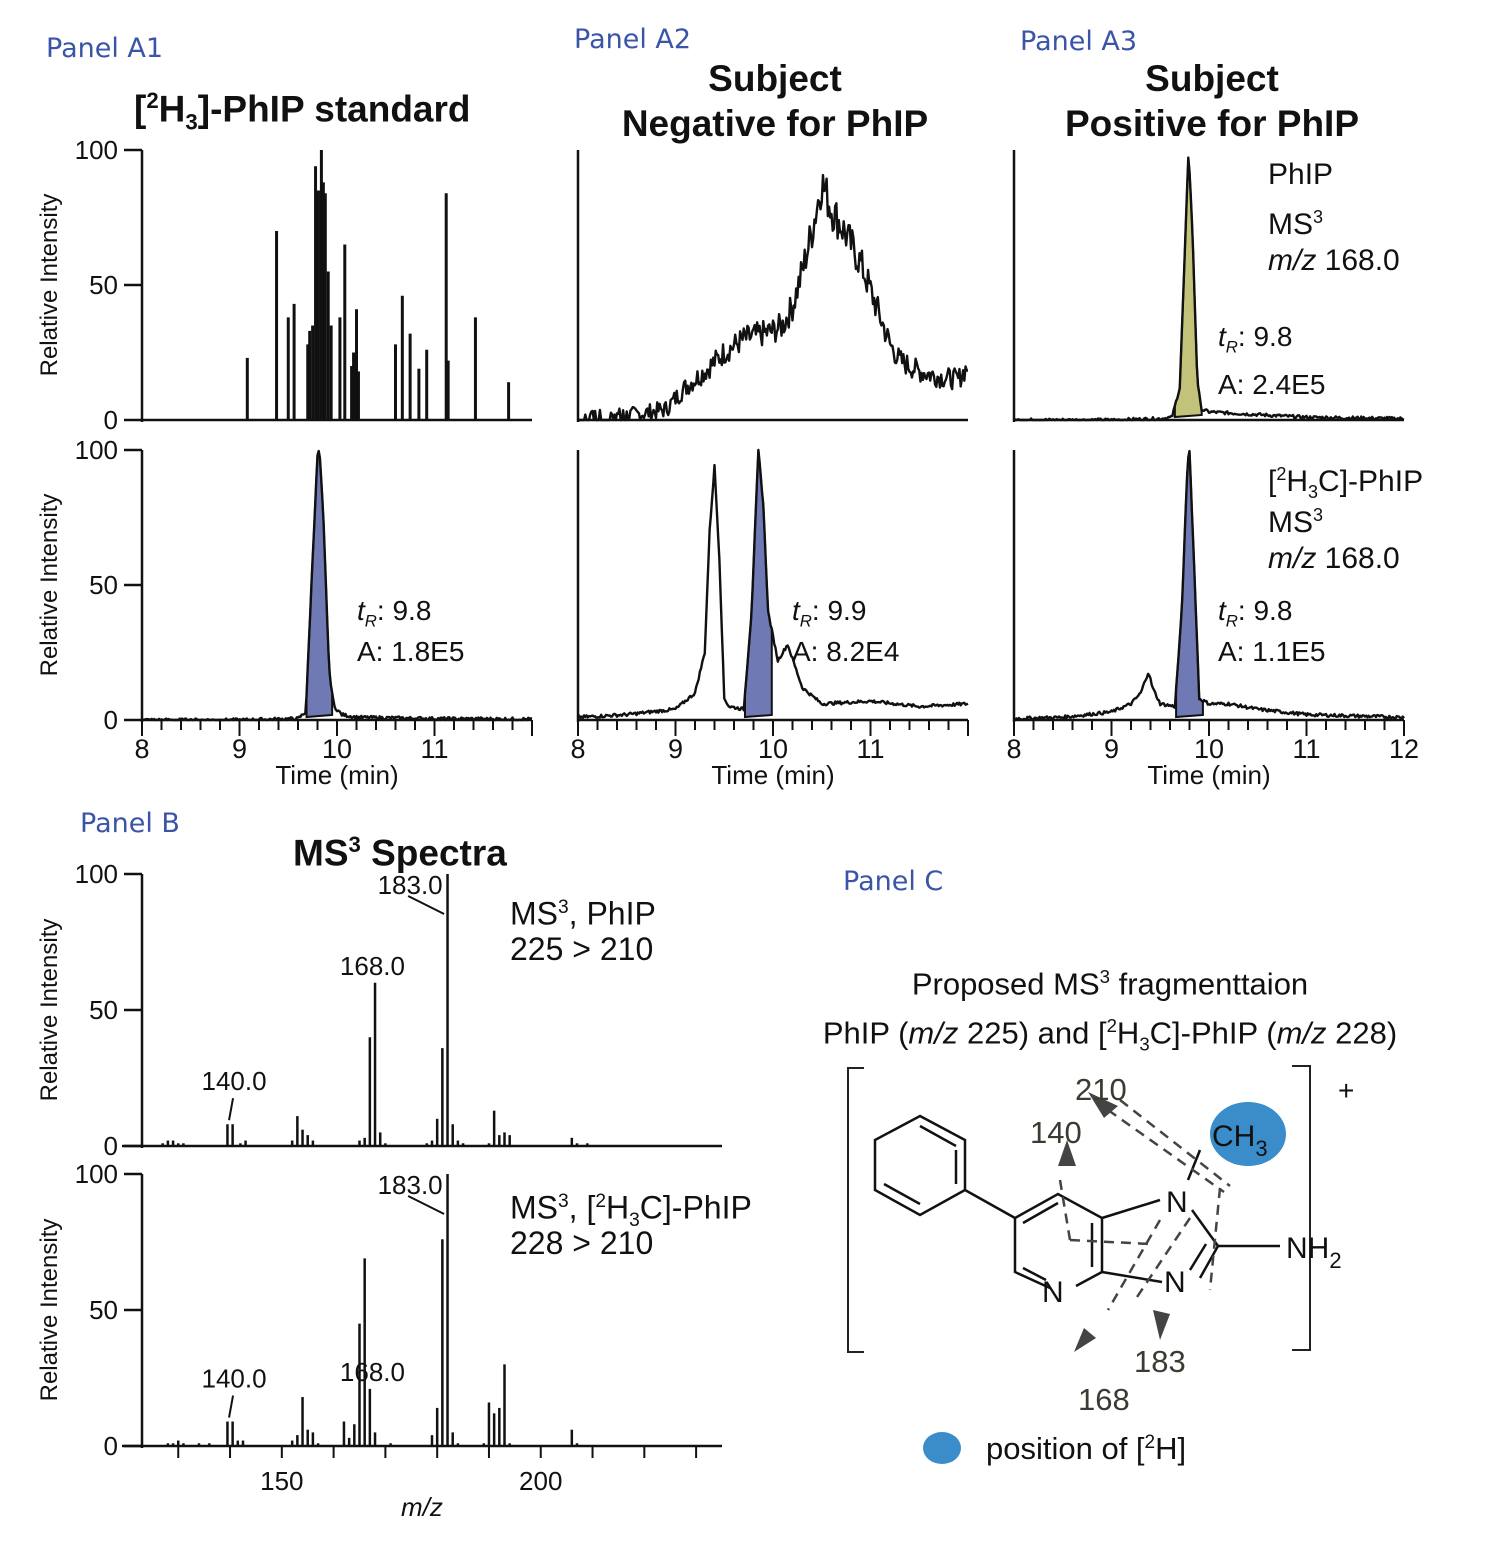 The image size is (1500, 1545). I want to click on chart-a3-bottom: 8 9 10 11 12 Time (min), so click(1212, 619).